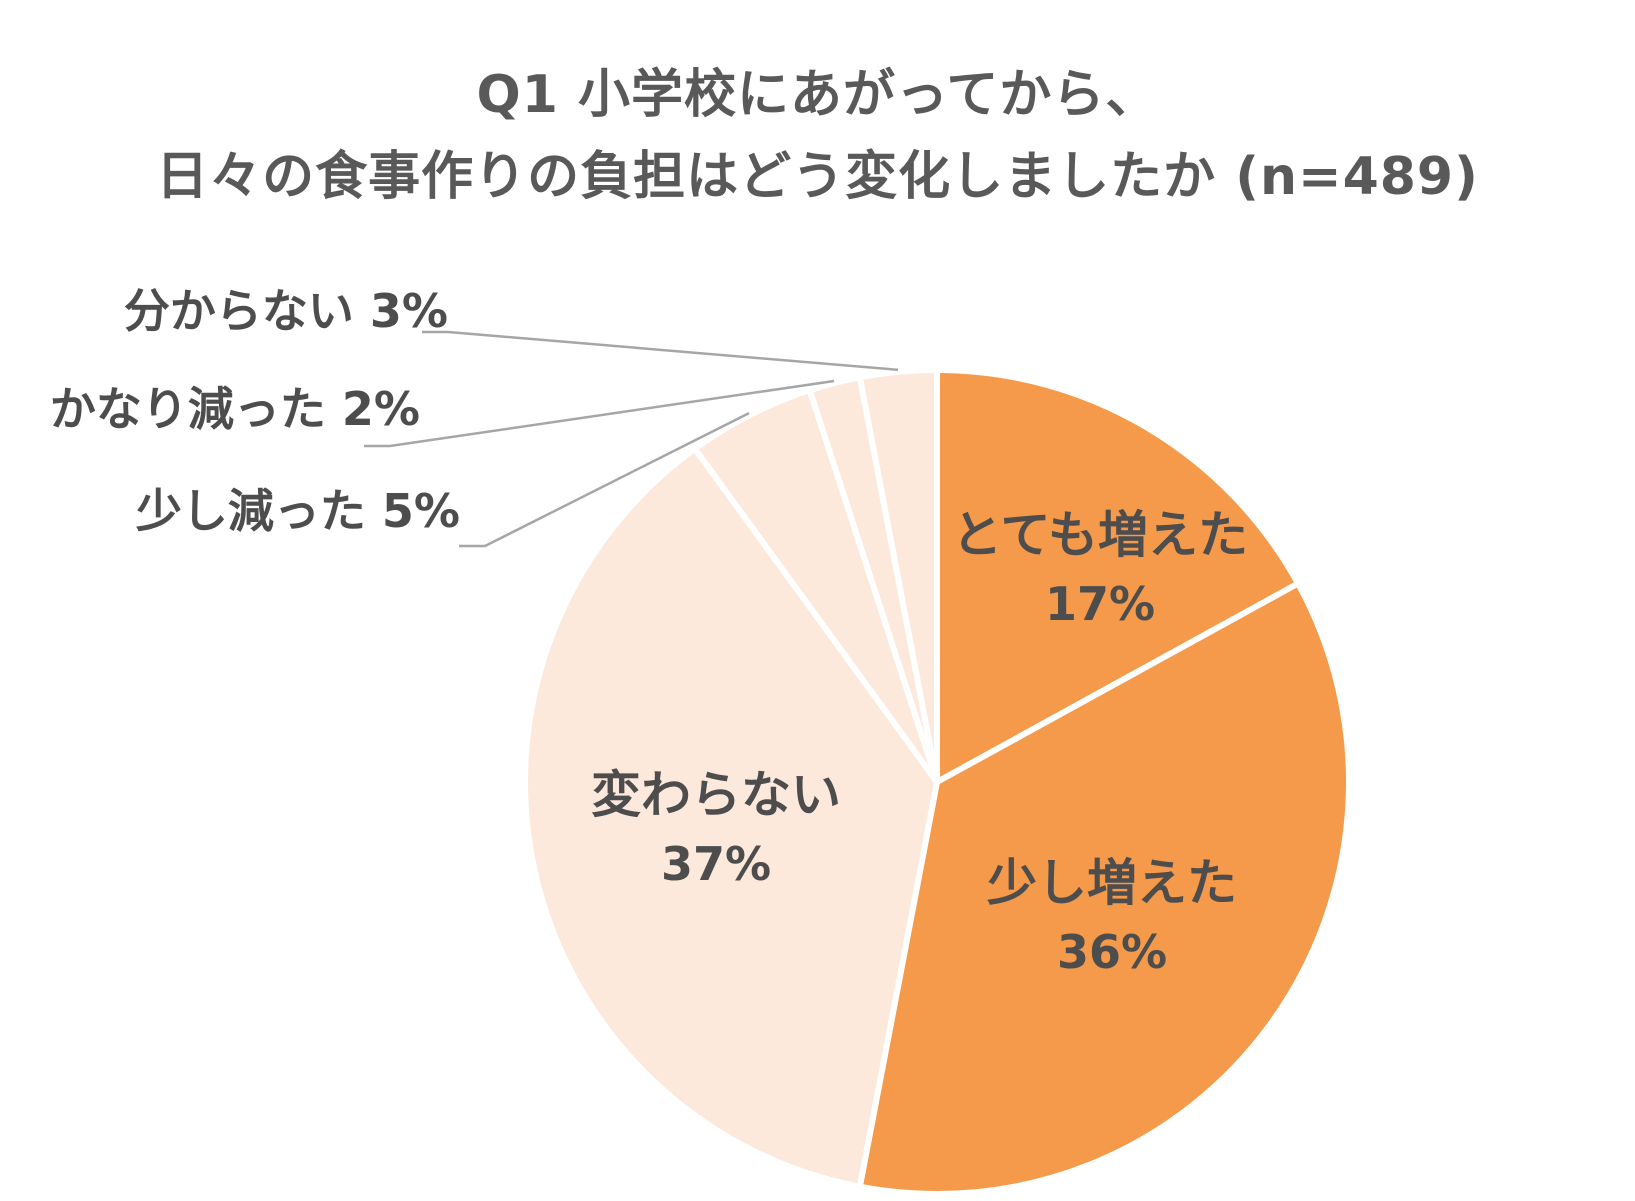 The image size is (1635, 1201). Describe the element at coordinates (716, 795) in the screenshot. I see `slice-label-name-2: 変わらない` at that location.